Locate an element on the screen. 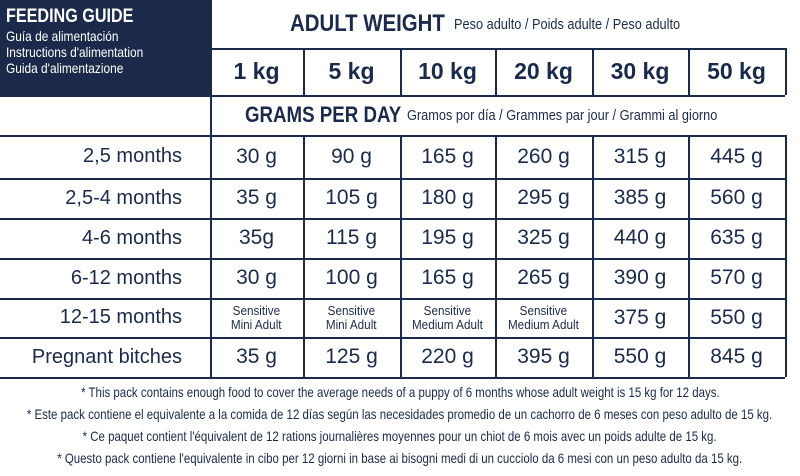  cell: 325 g is located at coordinates (543, 237).